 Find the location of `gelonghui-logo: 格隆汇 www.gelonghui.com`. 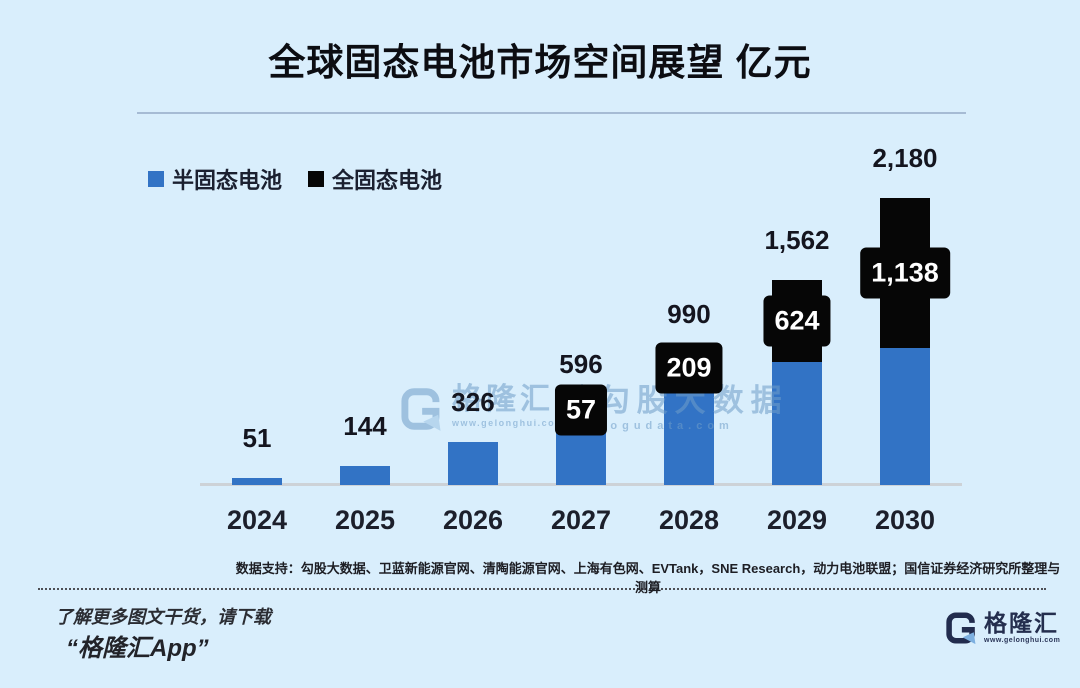

gelonghui-logo: 格隆汇 www.gelonghui.com is located at coordinates (1002, 628).